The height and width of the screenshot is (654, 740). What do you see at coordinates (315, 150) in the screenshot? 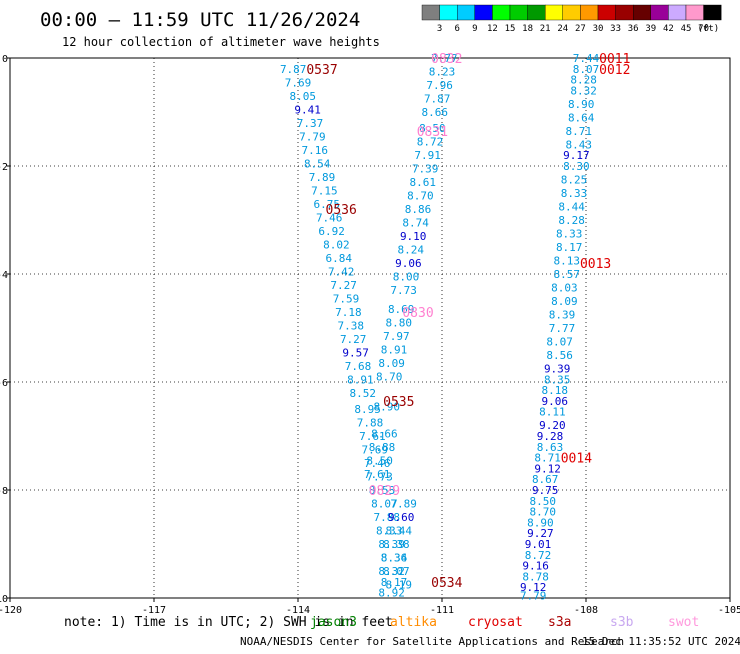
I see `wave-height-label: 7.16` at bounding box center [315, 150].